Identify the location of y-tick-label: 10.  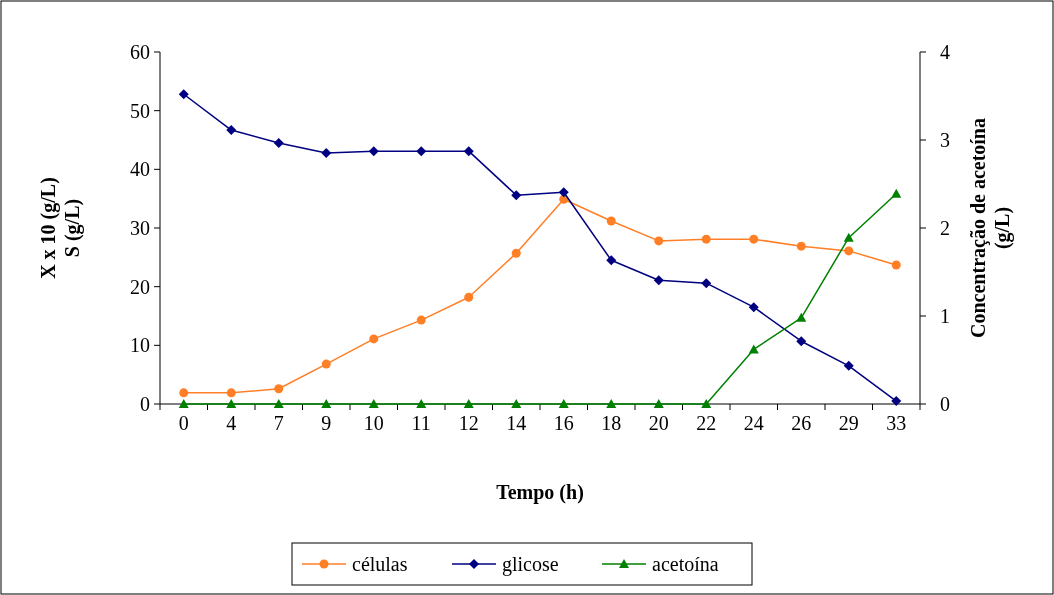
(140, 345).